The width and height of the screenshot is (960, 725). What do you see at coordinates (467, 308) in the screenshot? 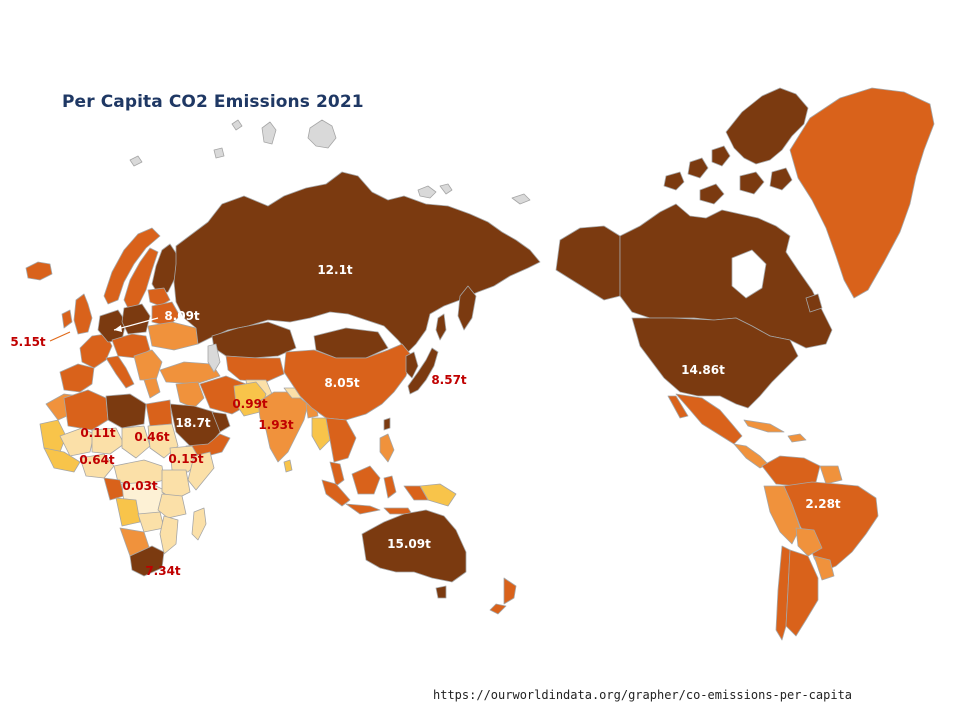
I see `kamchatka-shape` at bounding box center [467, 308].